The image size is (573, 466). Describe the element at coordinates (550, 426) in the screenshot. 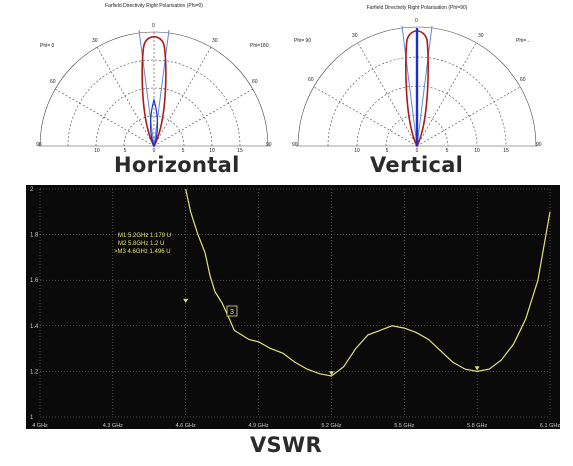

I see `x-tick-label: 6.1 GHz` at that location.